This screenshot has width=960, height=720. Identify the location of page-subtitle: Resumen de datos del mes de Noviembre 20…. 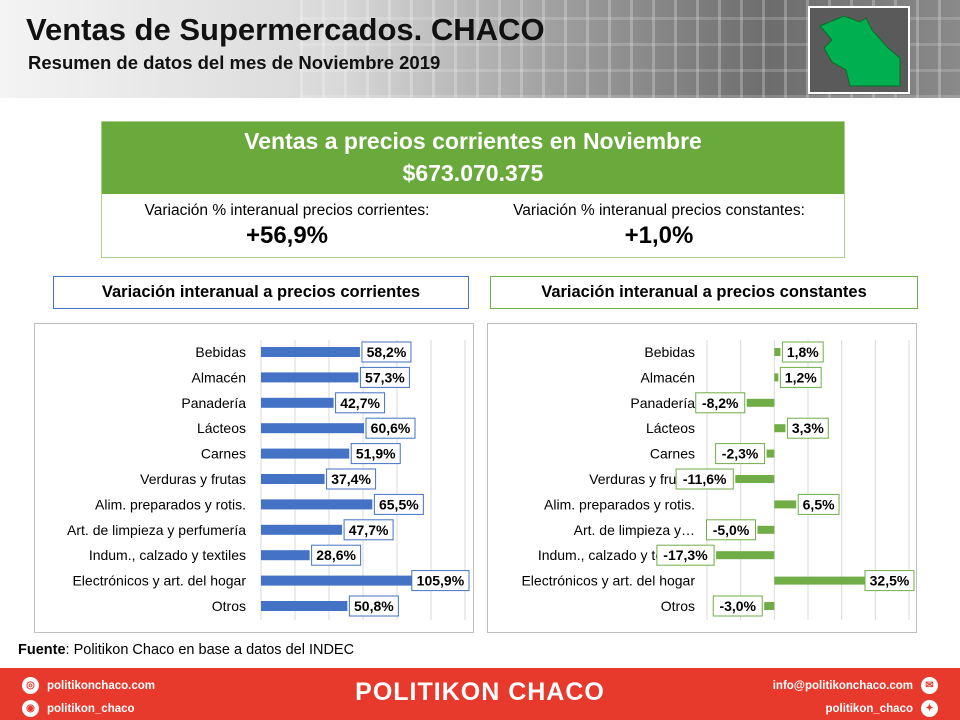
(234, 62).